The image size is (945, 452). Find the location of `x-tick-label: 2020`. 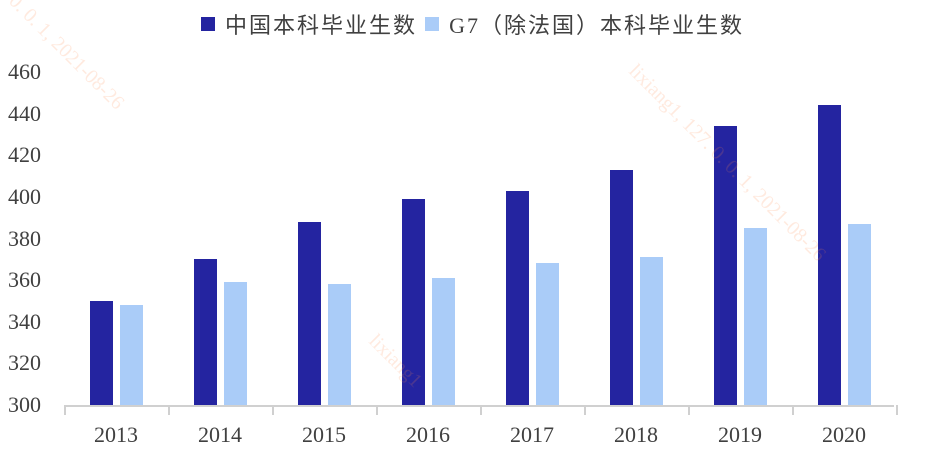

x-tick-label: 2020 is located at coordinates (844, 434).